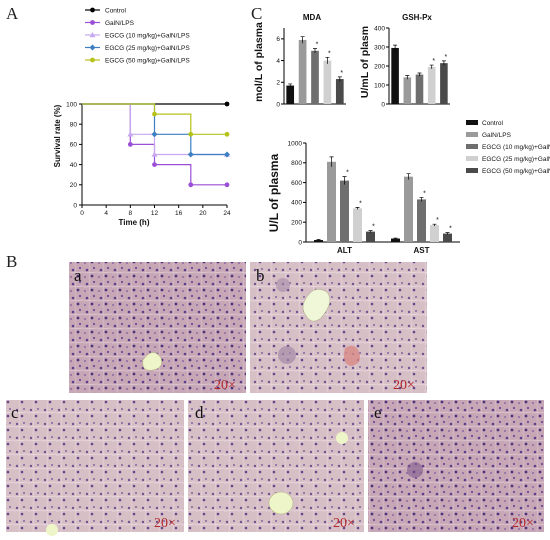 This screenshot has width=550, height=540. What do you see at coordinates (120, 23) in the screenshot?
I see `survival-legend-label-2: GalN/LPS` at bounding box center [120, 23].